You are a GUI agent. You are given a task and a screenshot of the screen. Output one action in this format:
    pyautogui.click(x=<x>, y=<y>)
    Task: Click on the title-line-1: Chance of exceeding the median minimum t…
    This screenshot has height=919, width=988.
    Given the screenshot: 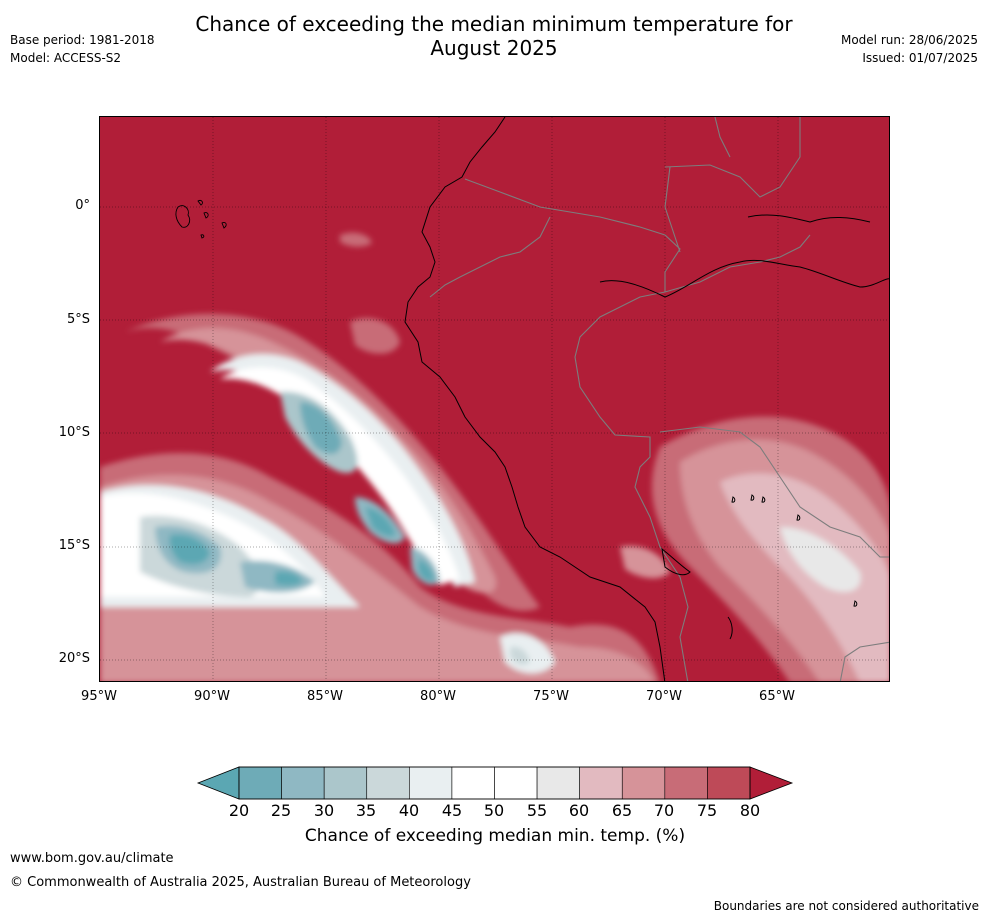 What is the action you would take?
    pyautogui.click(x=494, y=24)
    